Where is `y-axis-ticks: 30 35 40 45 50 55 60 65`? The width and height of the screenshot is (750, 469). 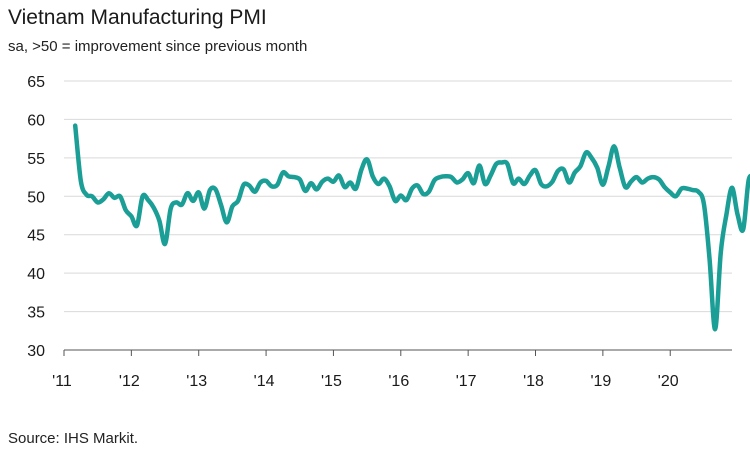 y-axis-ticks: 30 35 40 45 50 55 60 65 is located at coordinates (36, 217).